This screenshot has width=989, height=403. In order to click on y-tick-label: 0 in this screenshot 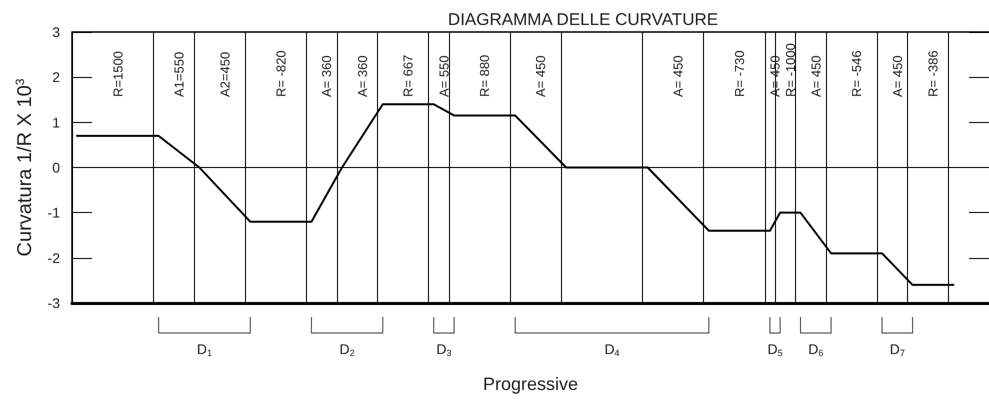, I will do `click(56, 168)`.